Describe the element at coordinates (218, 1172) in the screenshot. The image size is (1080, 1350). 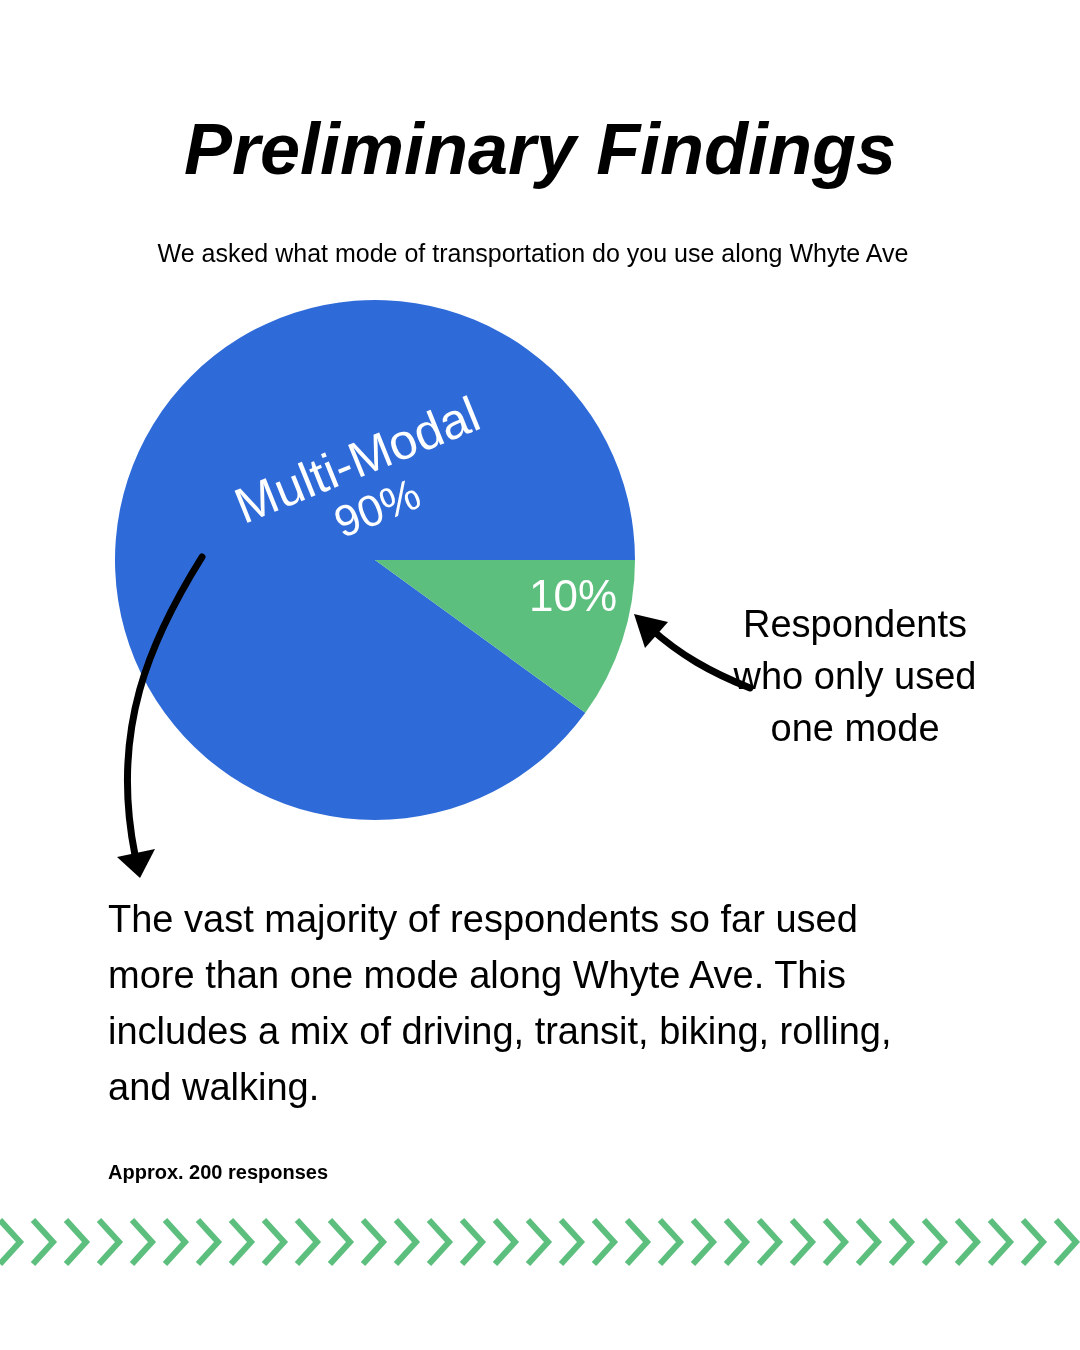
I see `text: Approx. 200 responses` at that location.